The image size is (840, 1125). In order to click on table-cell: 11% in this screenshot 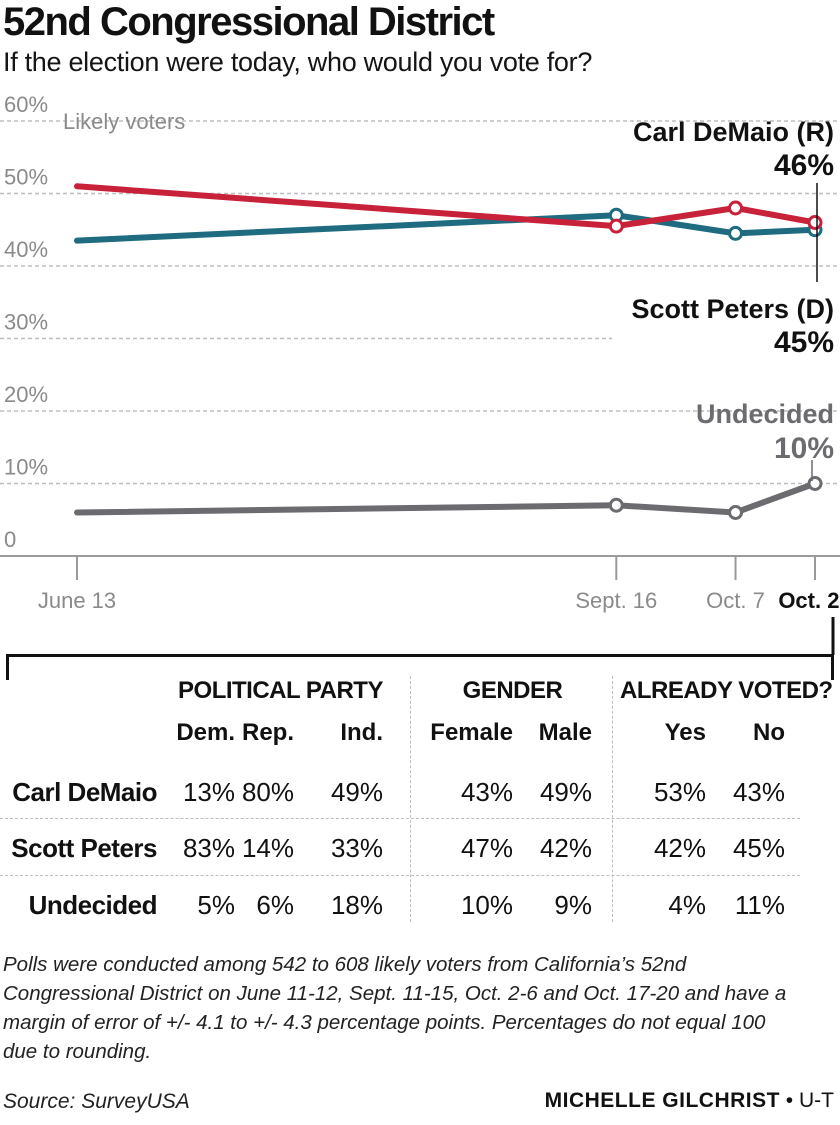, I will do `click(759, 905)`.